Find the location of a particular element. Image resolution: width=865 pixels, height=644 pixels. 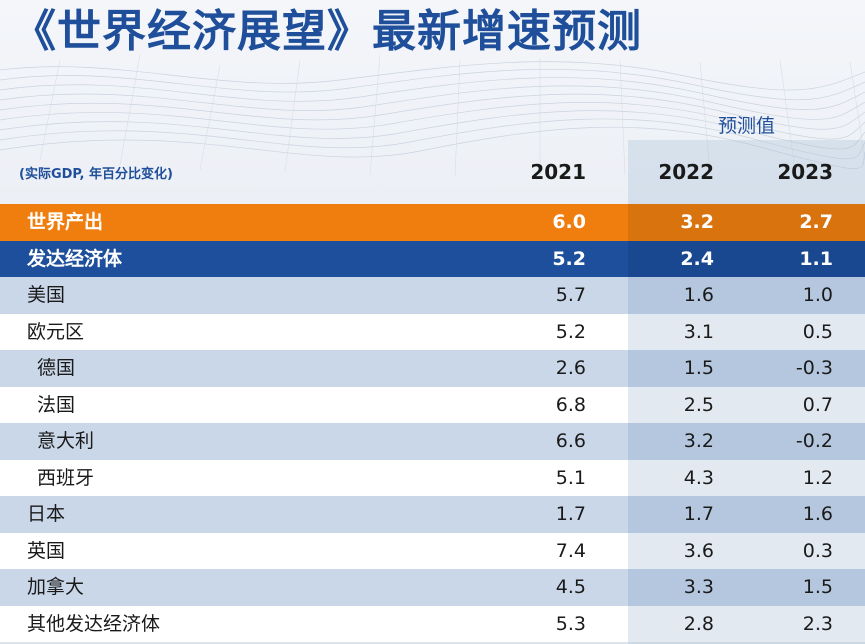

value-2023: 1.6 is located at coordinates (817, 514).